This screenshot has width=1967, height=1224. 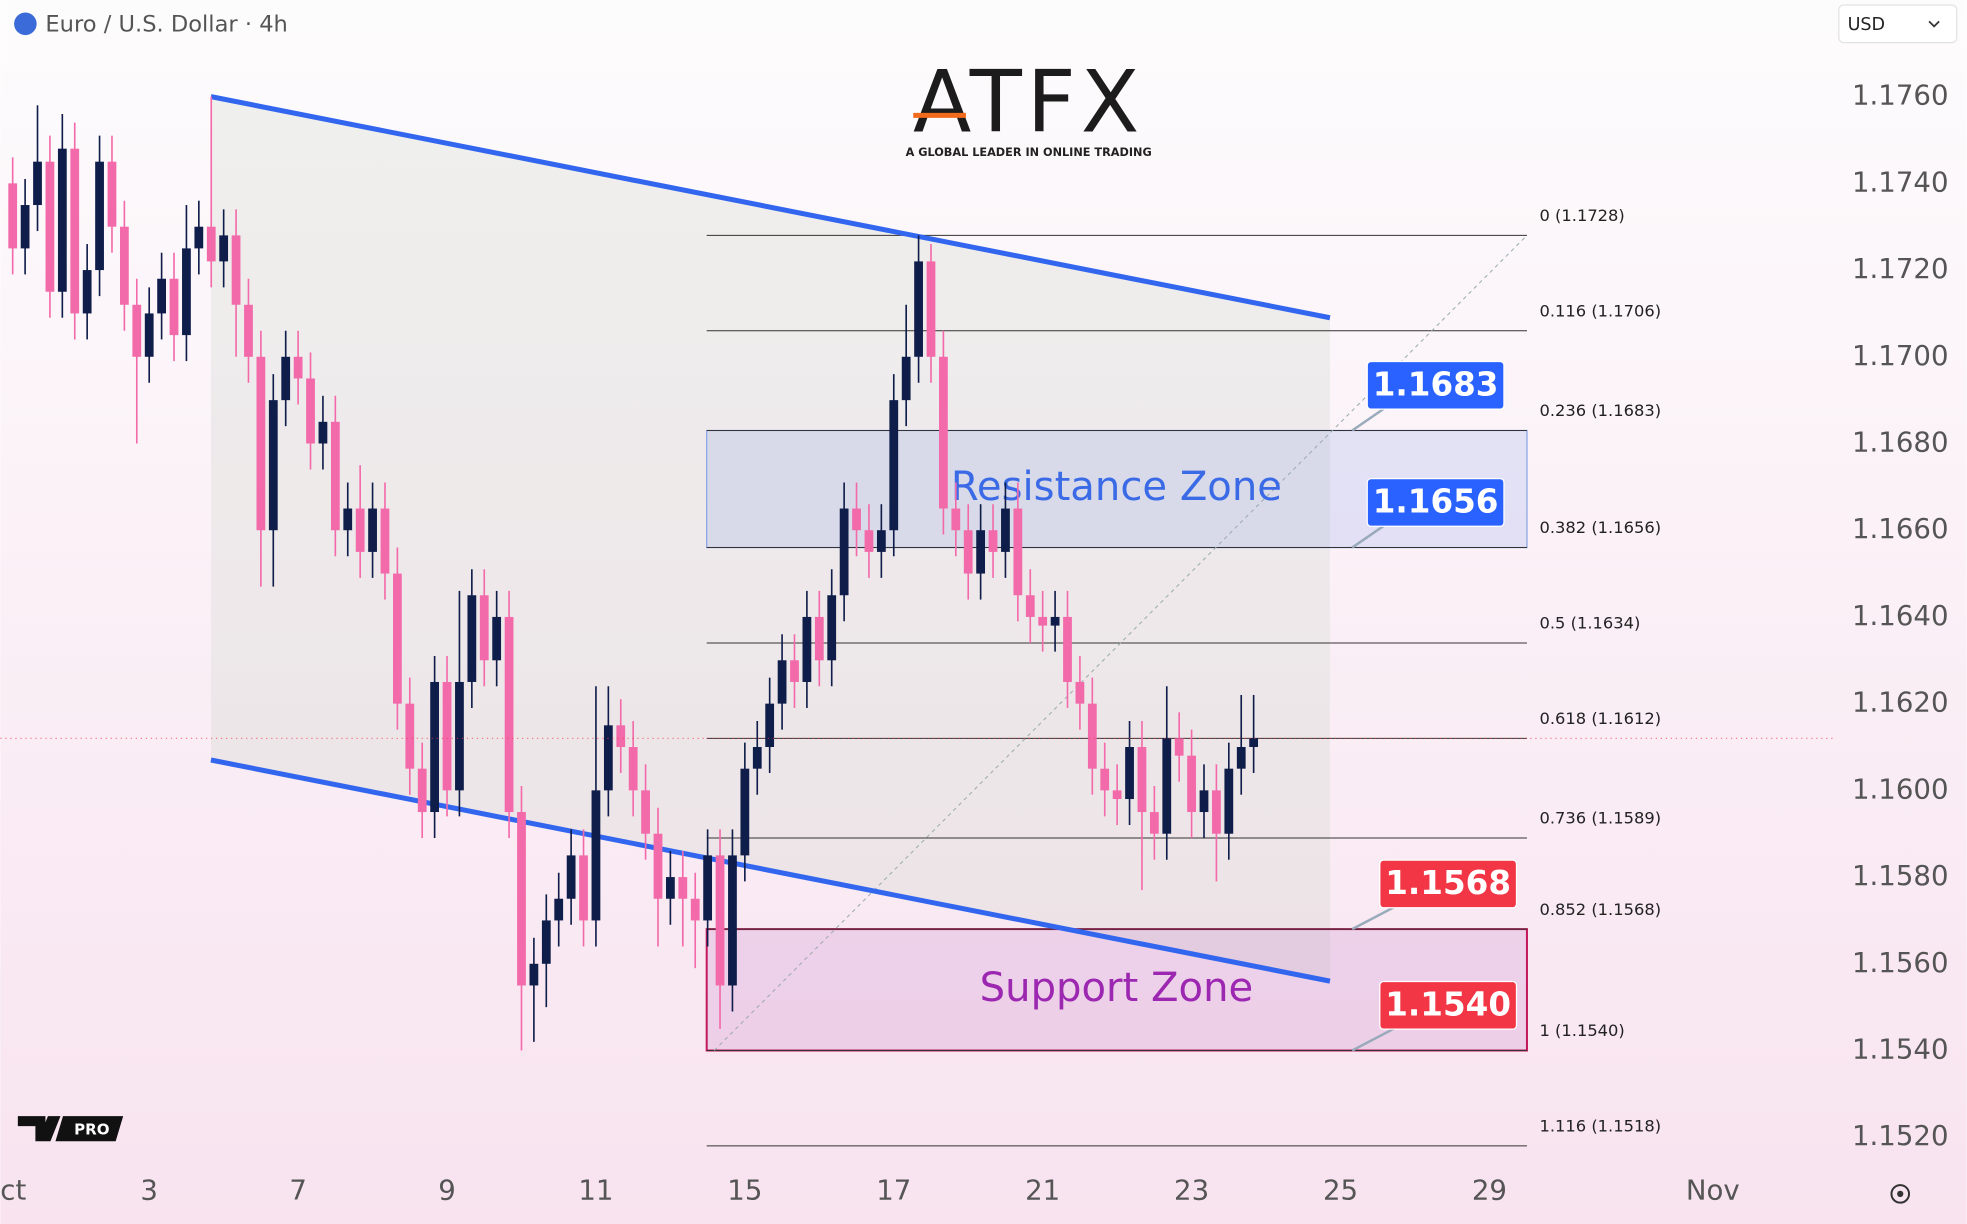 I want to click on y-tick-label: 1.1700, so click(x=1900, y=355).